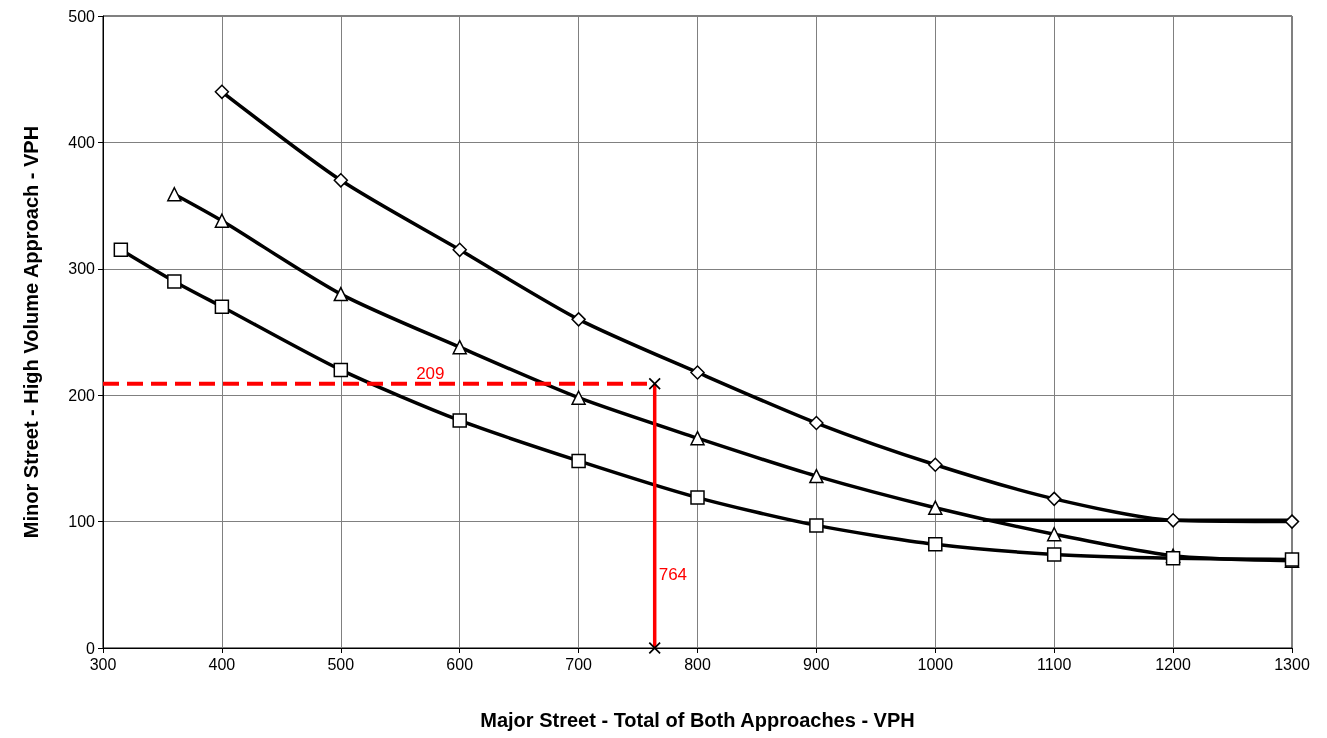 Image resolution: width=1327 pixels, height=738 pixels. Describe the element at coordinates (1054, 664) in the screenshot. I see `x-tick-label: 1100` at that location.